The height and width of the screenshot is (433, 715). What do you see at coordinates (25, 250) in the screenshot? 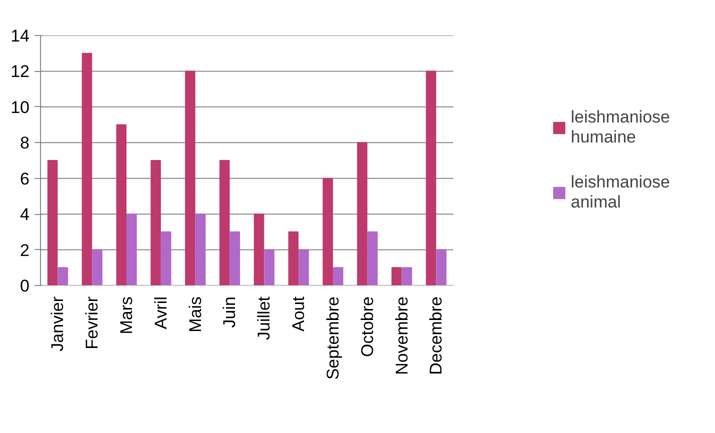
I see `y-tick-label: 2` at bounding box center [25, 250].